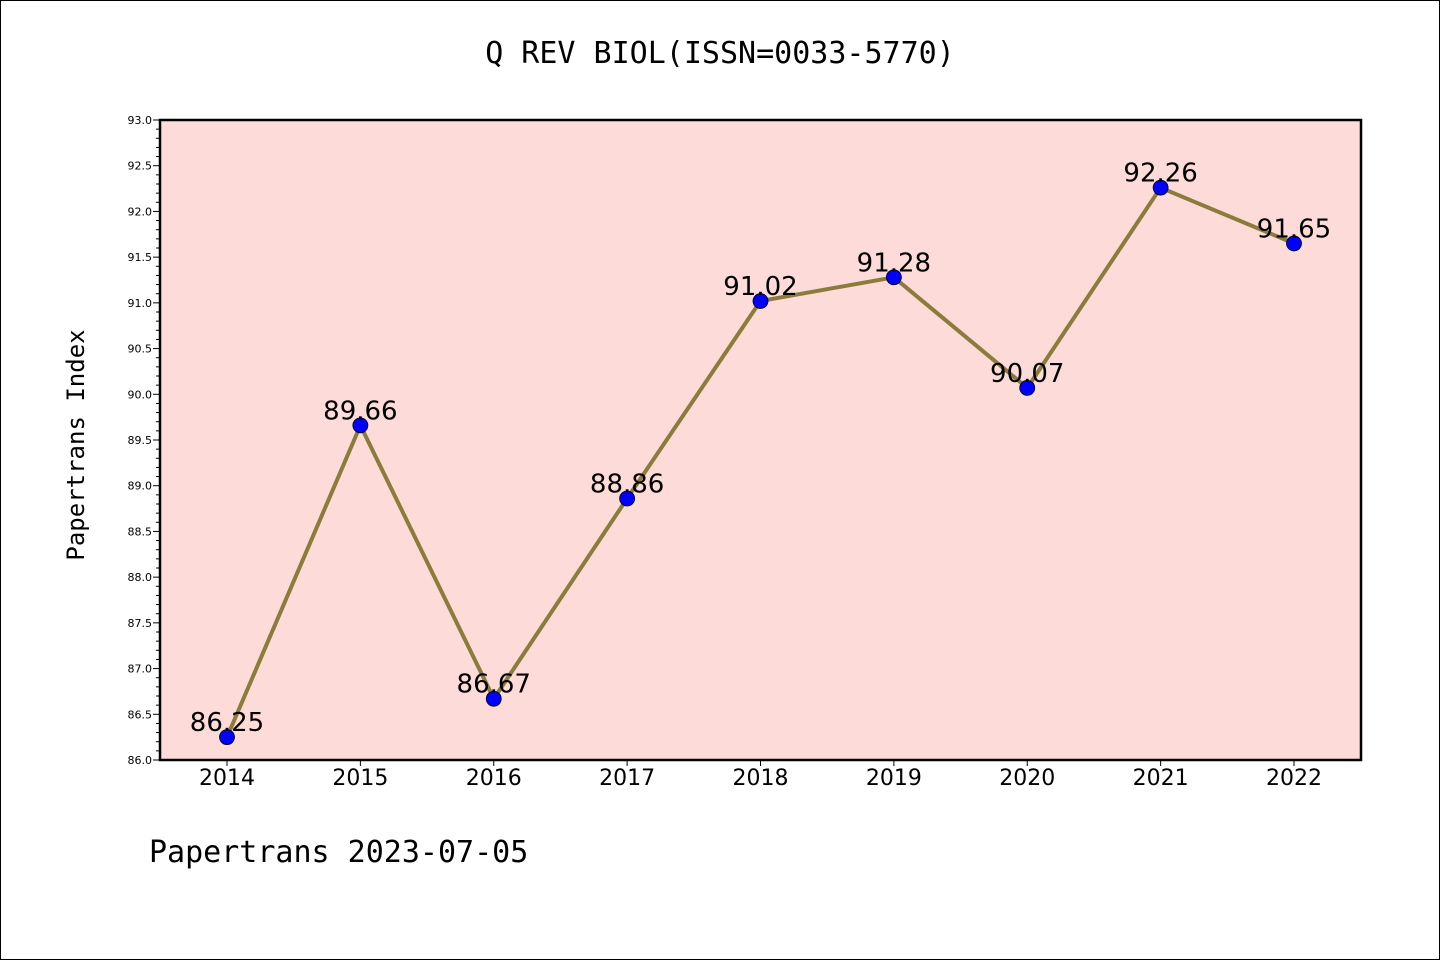  What do you see at coordinates (1294, 778) in the screenshot?
I see `x-tick-label: 2022` at bounding box center [1294, 778].